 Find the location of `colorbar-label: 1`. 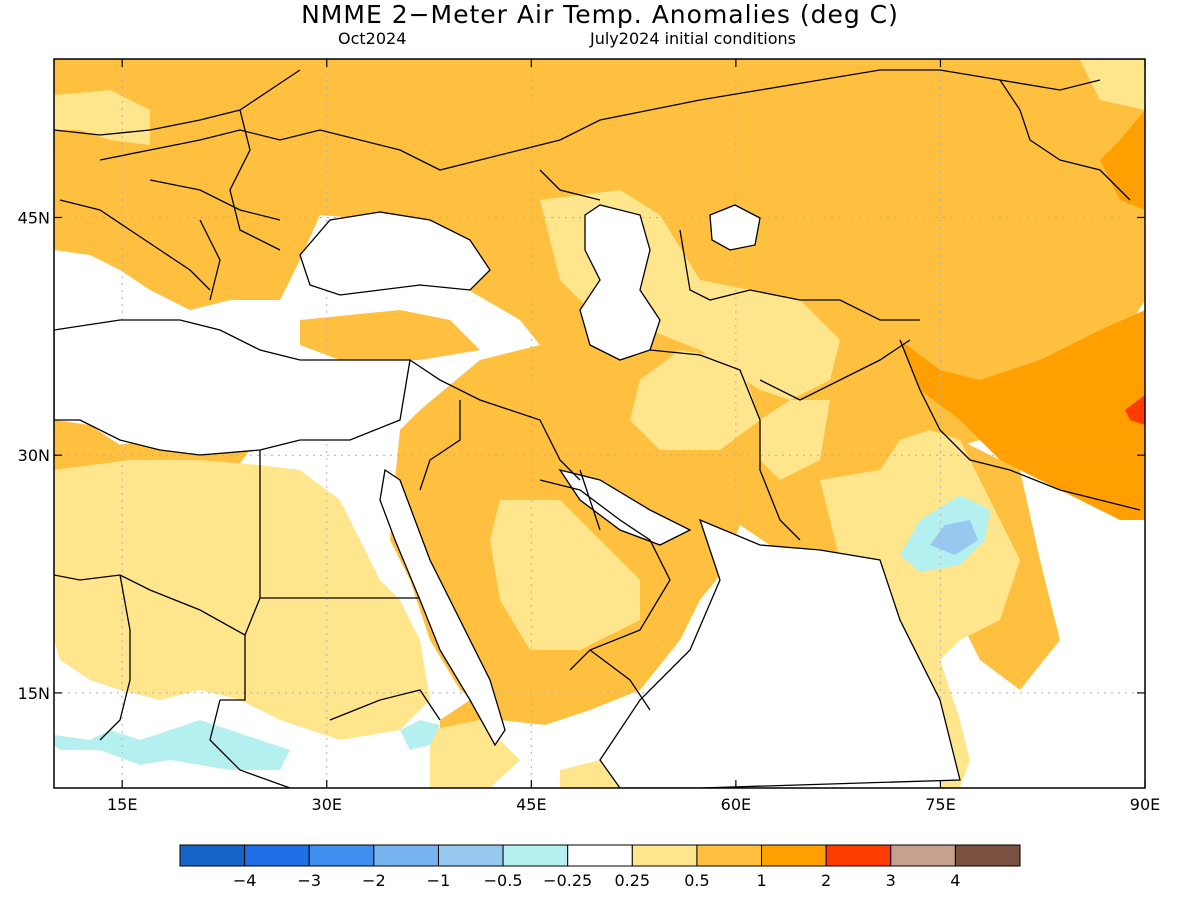

colorbar-label: 1 is located at coordinates (761, 880).